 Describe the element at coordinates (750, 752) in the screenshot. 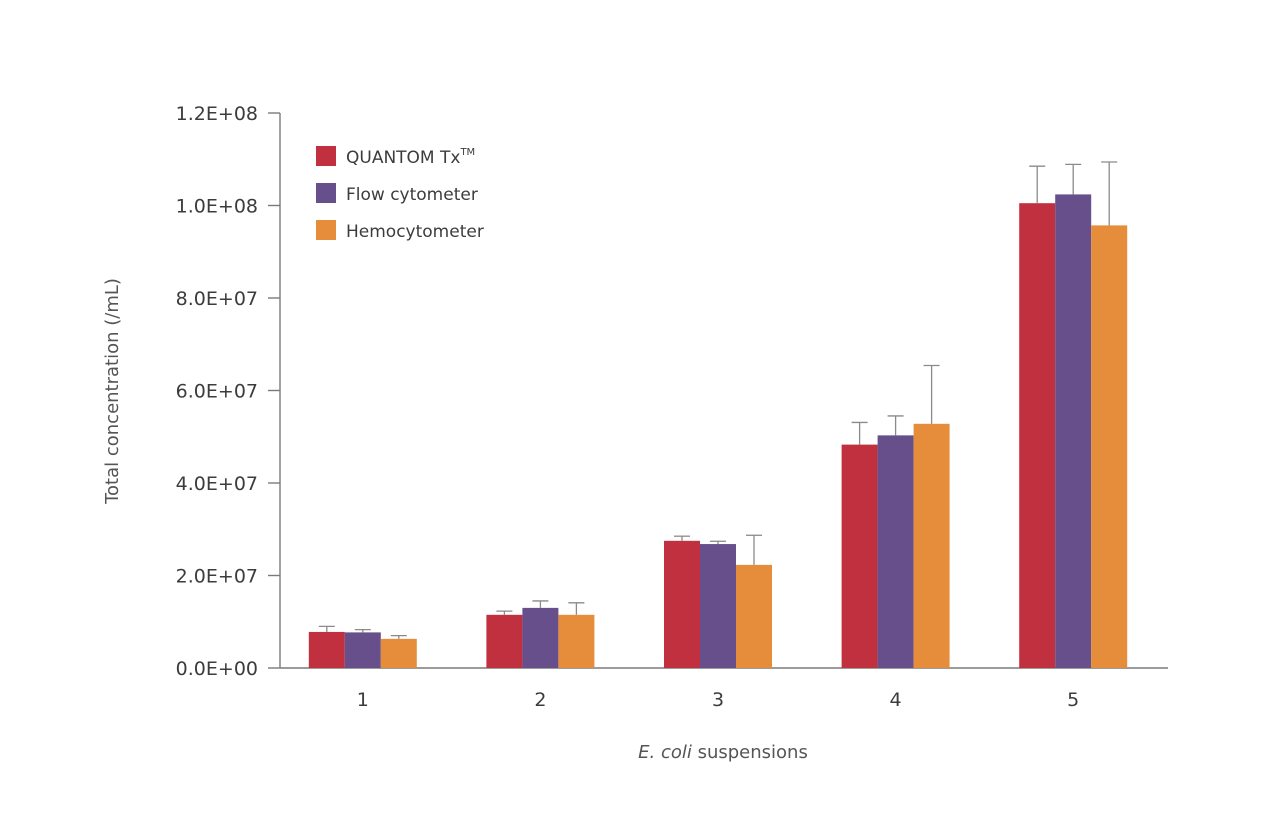

I see `x-axis-title-rest: suspensions` at that location.